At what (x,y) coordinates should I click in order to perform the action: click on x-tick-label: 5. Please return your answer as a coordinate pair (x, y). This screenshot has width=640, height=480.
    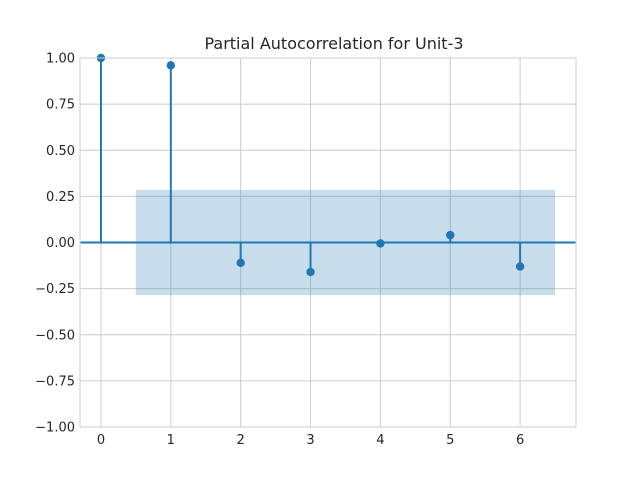
    Looking at the image, I should click on (450, 440).